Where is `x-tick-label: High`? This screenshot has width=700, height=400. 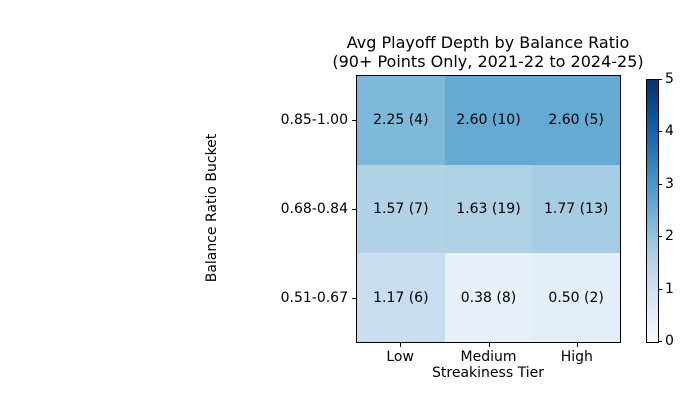 x-tick-label: High is located at coordinates (576, 357).